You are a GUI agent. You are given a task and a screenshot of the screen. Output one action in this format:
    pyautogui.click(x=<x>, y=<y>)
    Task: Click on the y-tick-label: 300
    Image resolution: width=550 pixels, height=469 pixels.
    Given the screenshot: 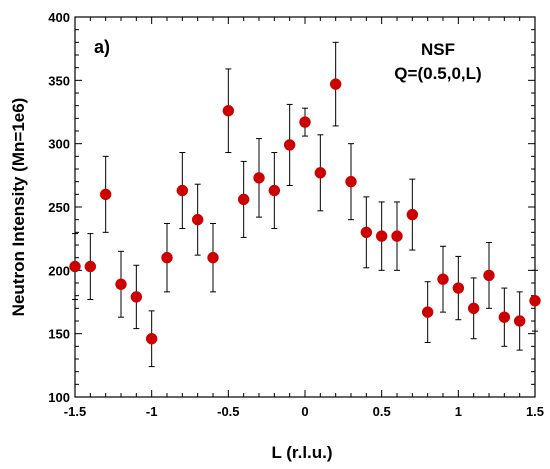 What is the action you would take?
    pyautogui.click(x=59, y=144)
    